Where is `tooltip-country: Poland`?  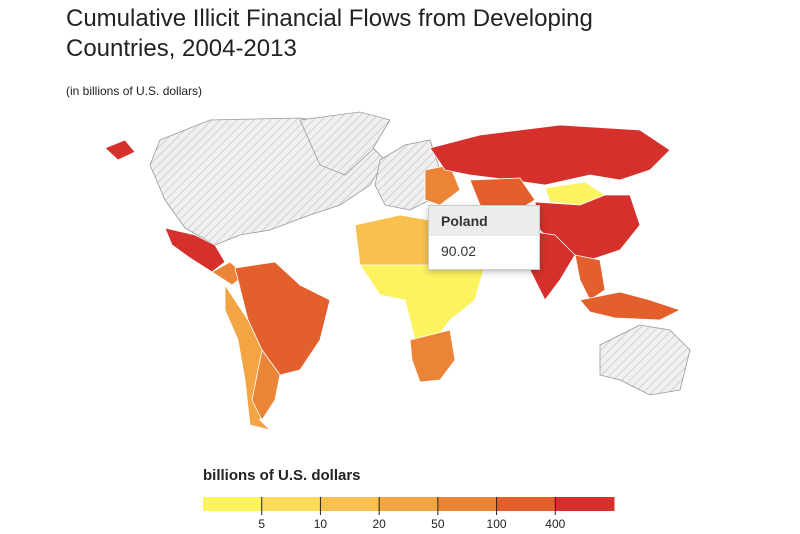 tooltip-country: Poland is located at coordinates (484, 221).